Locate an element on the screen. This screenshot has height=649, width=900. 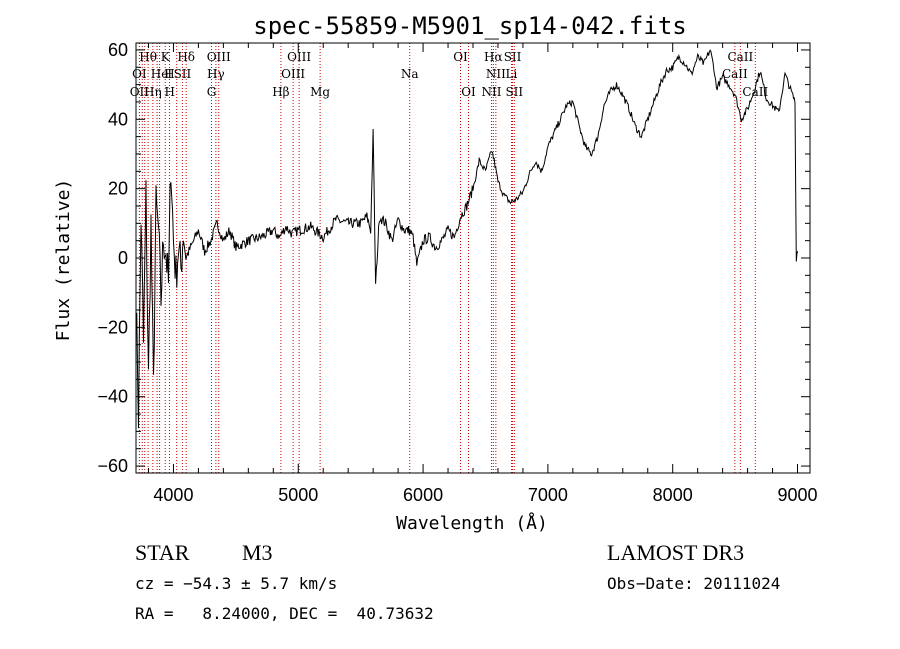
y-tick-label: 60 is located at coordinates (118, 50).